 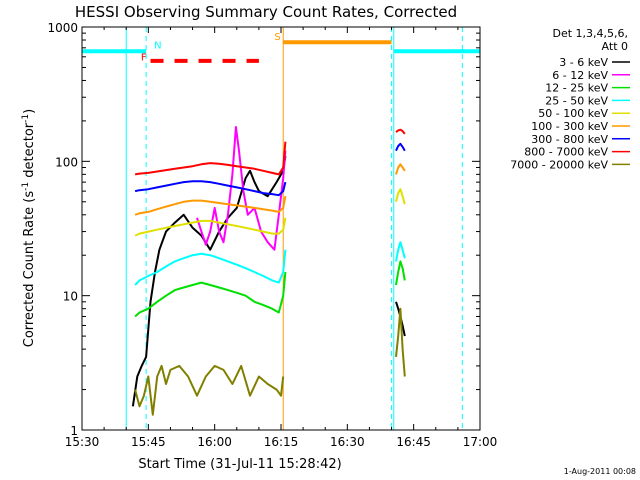 What do you see at coordinates (559, 164) in the screenshot?
I see `legend-entry-label: 7000 - 20000 keV` at bounding box center [559, 164].